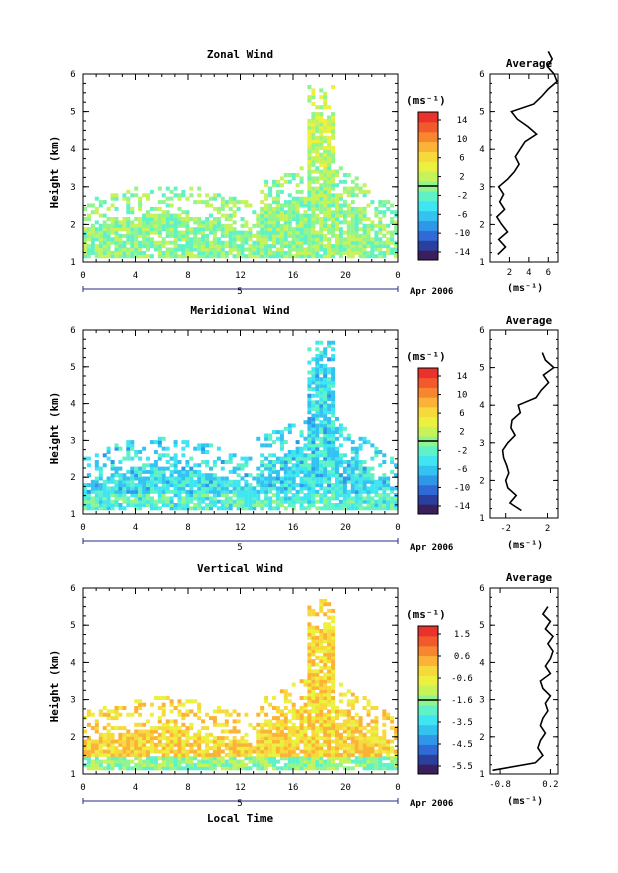  I want to click on average-line, so click(528, 432).